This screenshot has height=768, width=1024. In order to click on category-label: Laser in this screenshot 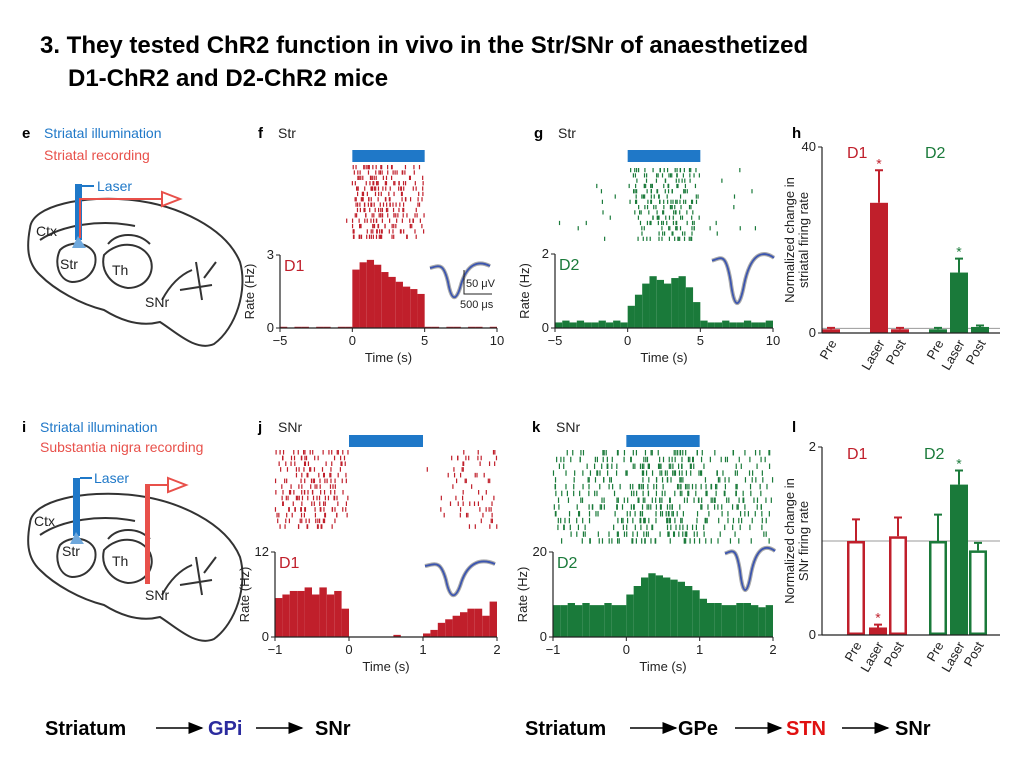, I will do `click(953, 354)`.